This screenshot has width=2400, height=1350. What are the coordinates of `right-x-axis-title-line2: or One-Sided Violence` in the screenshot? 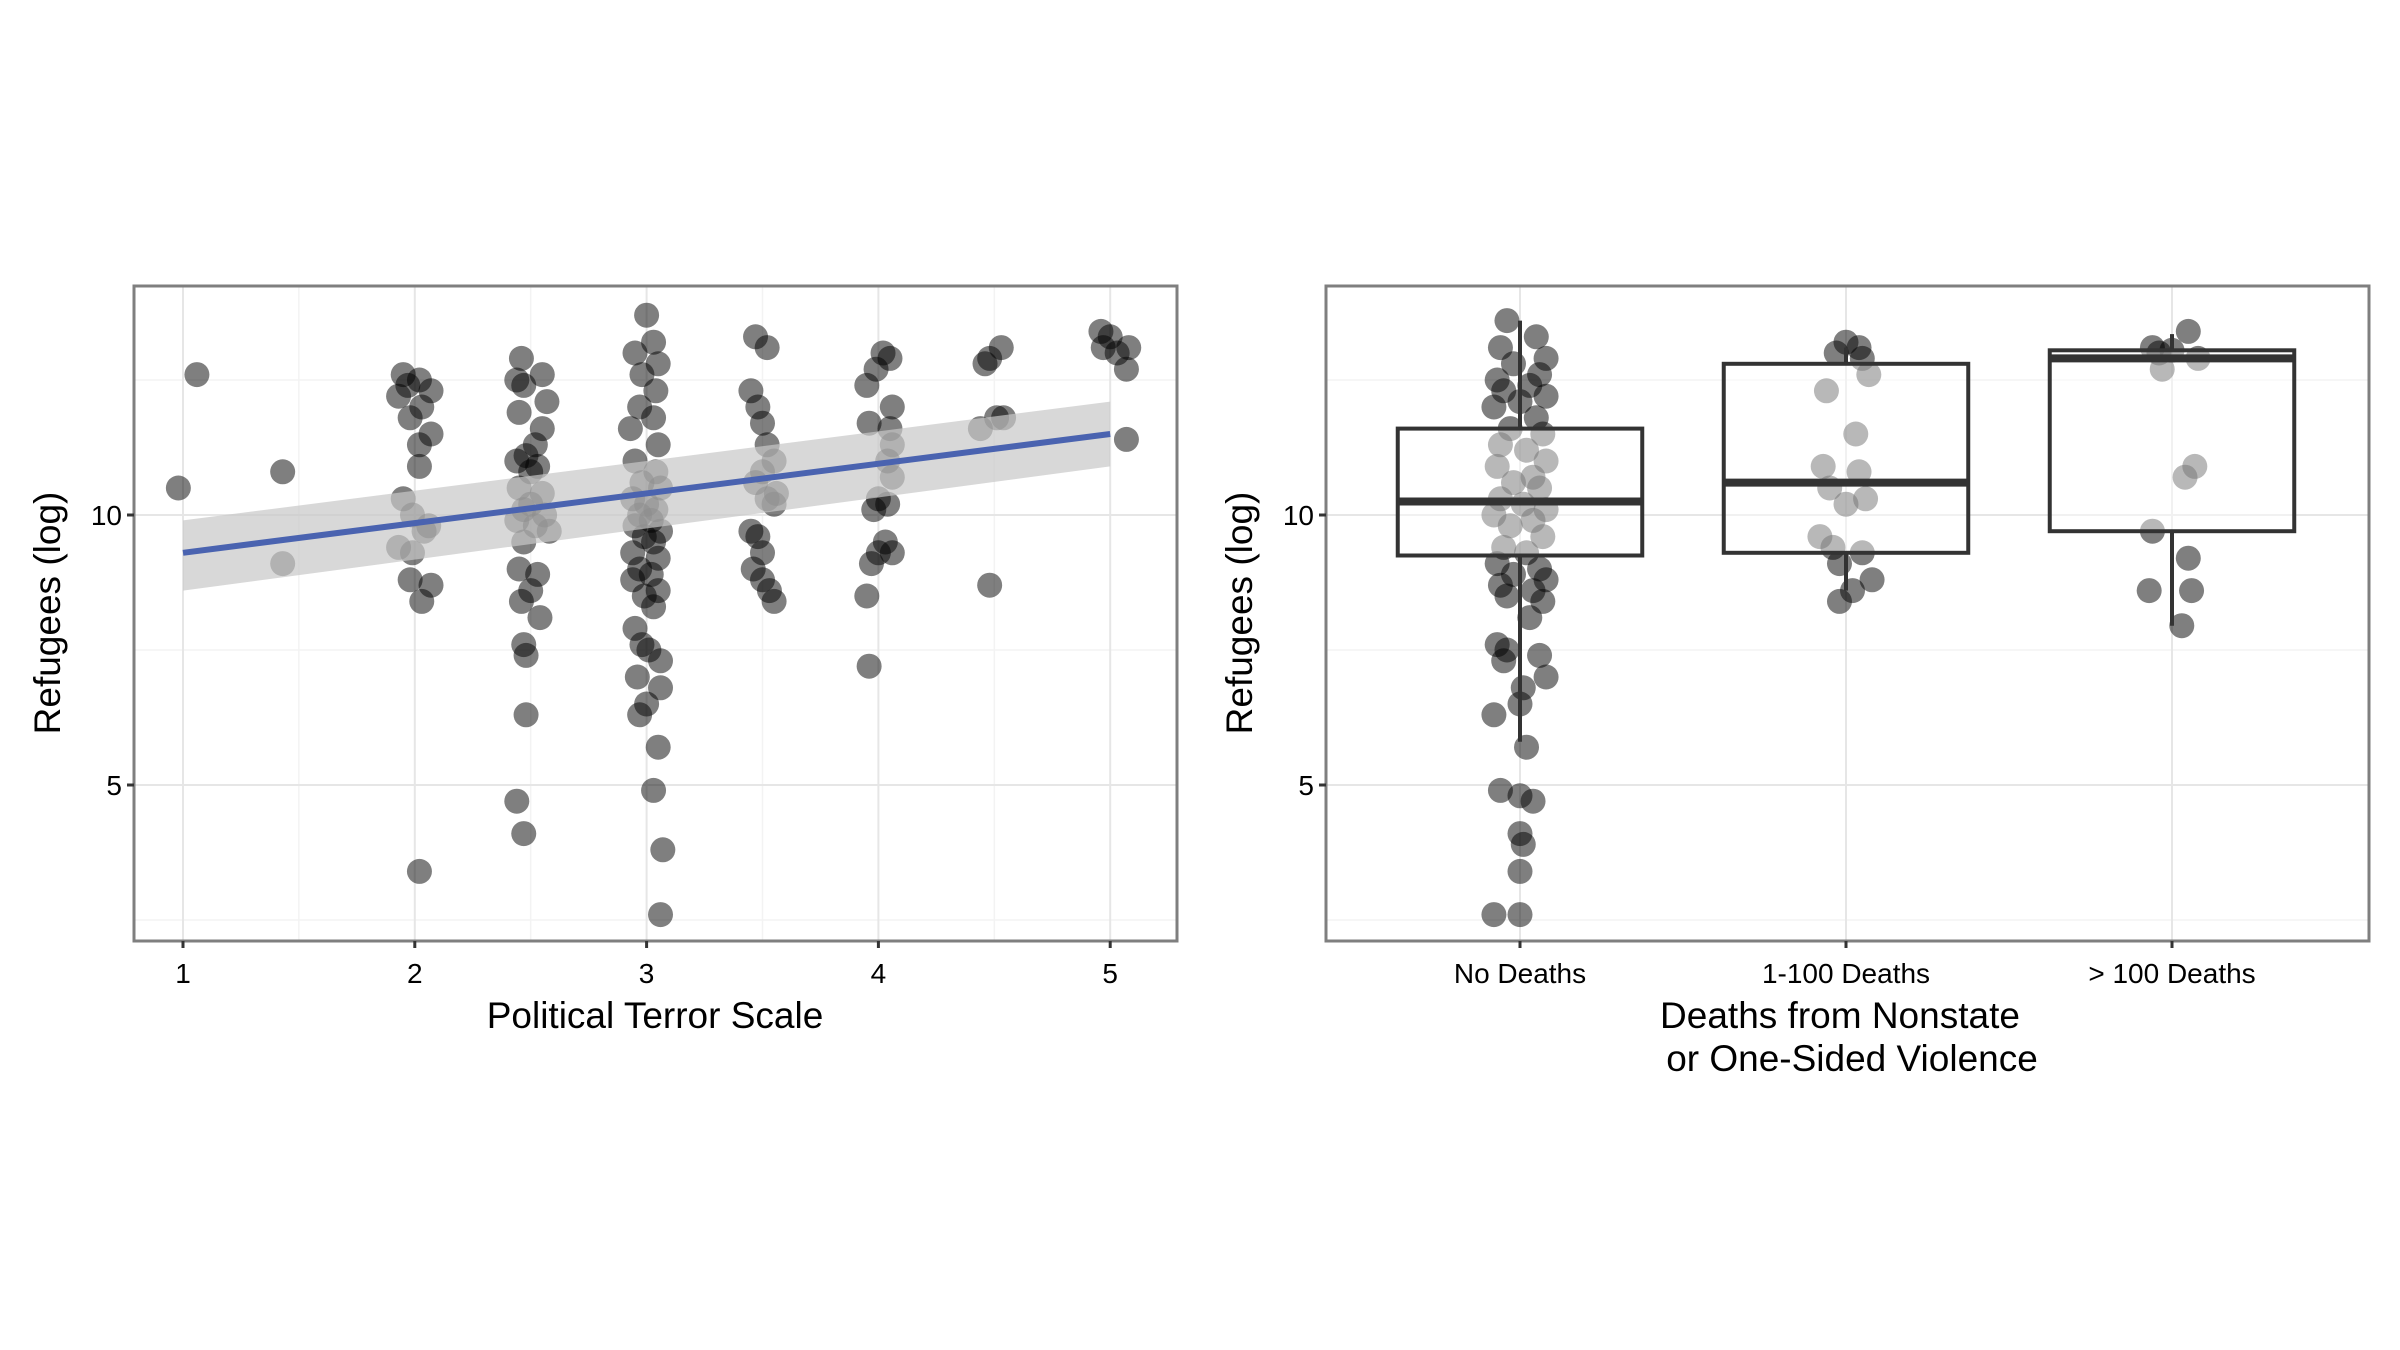 It's located at (1852, 1058).